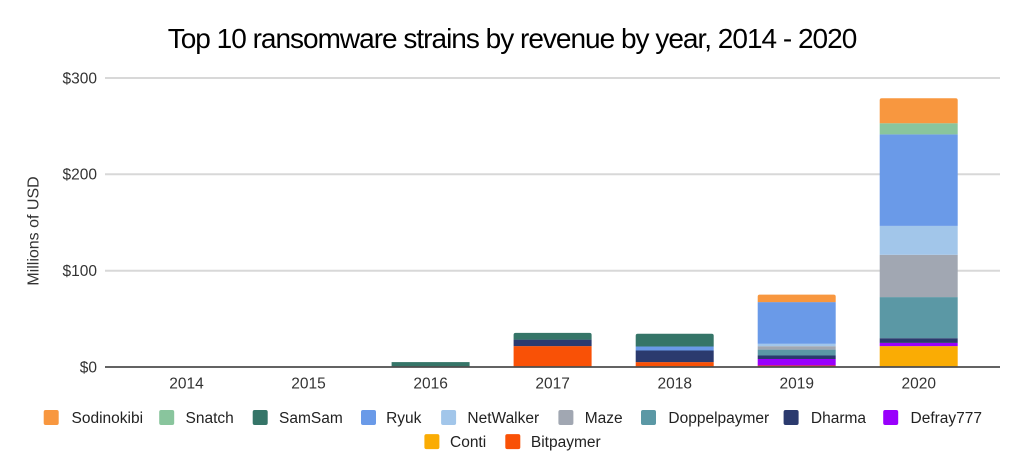 The width and height of the screenshot is (1024, 473). Describe the element at coordinates (552, 384) in the screenshot. I see `svg-text: 2017` at that location.